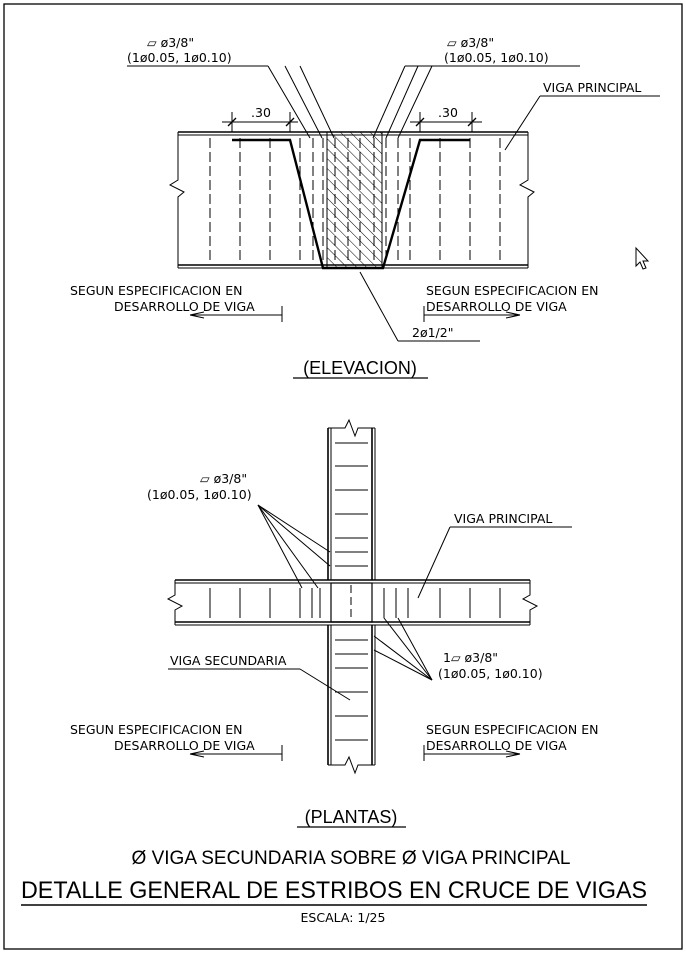 Image resolution: width=686 pixels, height=953 pixels. Describe the element at coordinates (184, 306) in the screenshot. I see `spec-left-line2: DESARROLLO DE VIGA` at that location.